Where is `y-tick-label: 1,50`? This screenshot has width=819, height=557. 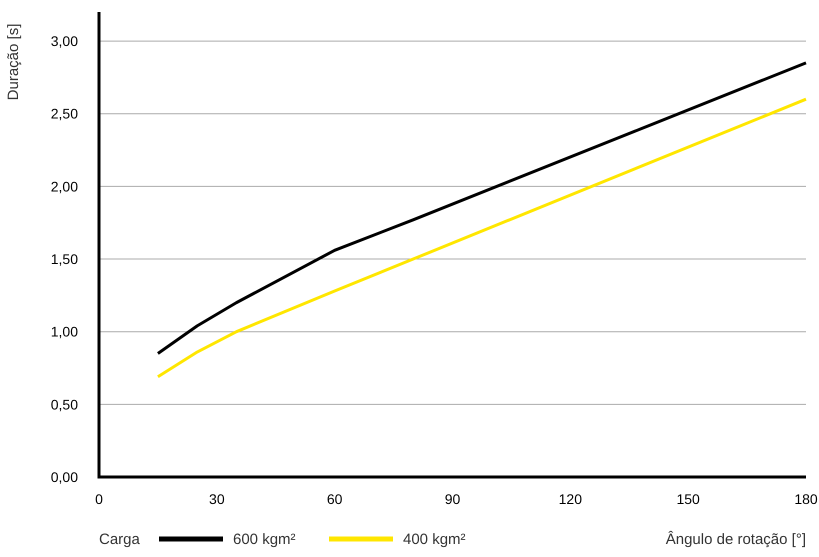
y-tick-label: 1,50 is located at coordinates (64, 259).